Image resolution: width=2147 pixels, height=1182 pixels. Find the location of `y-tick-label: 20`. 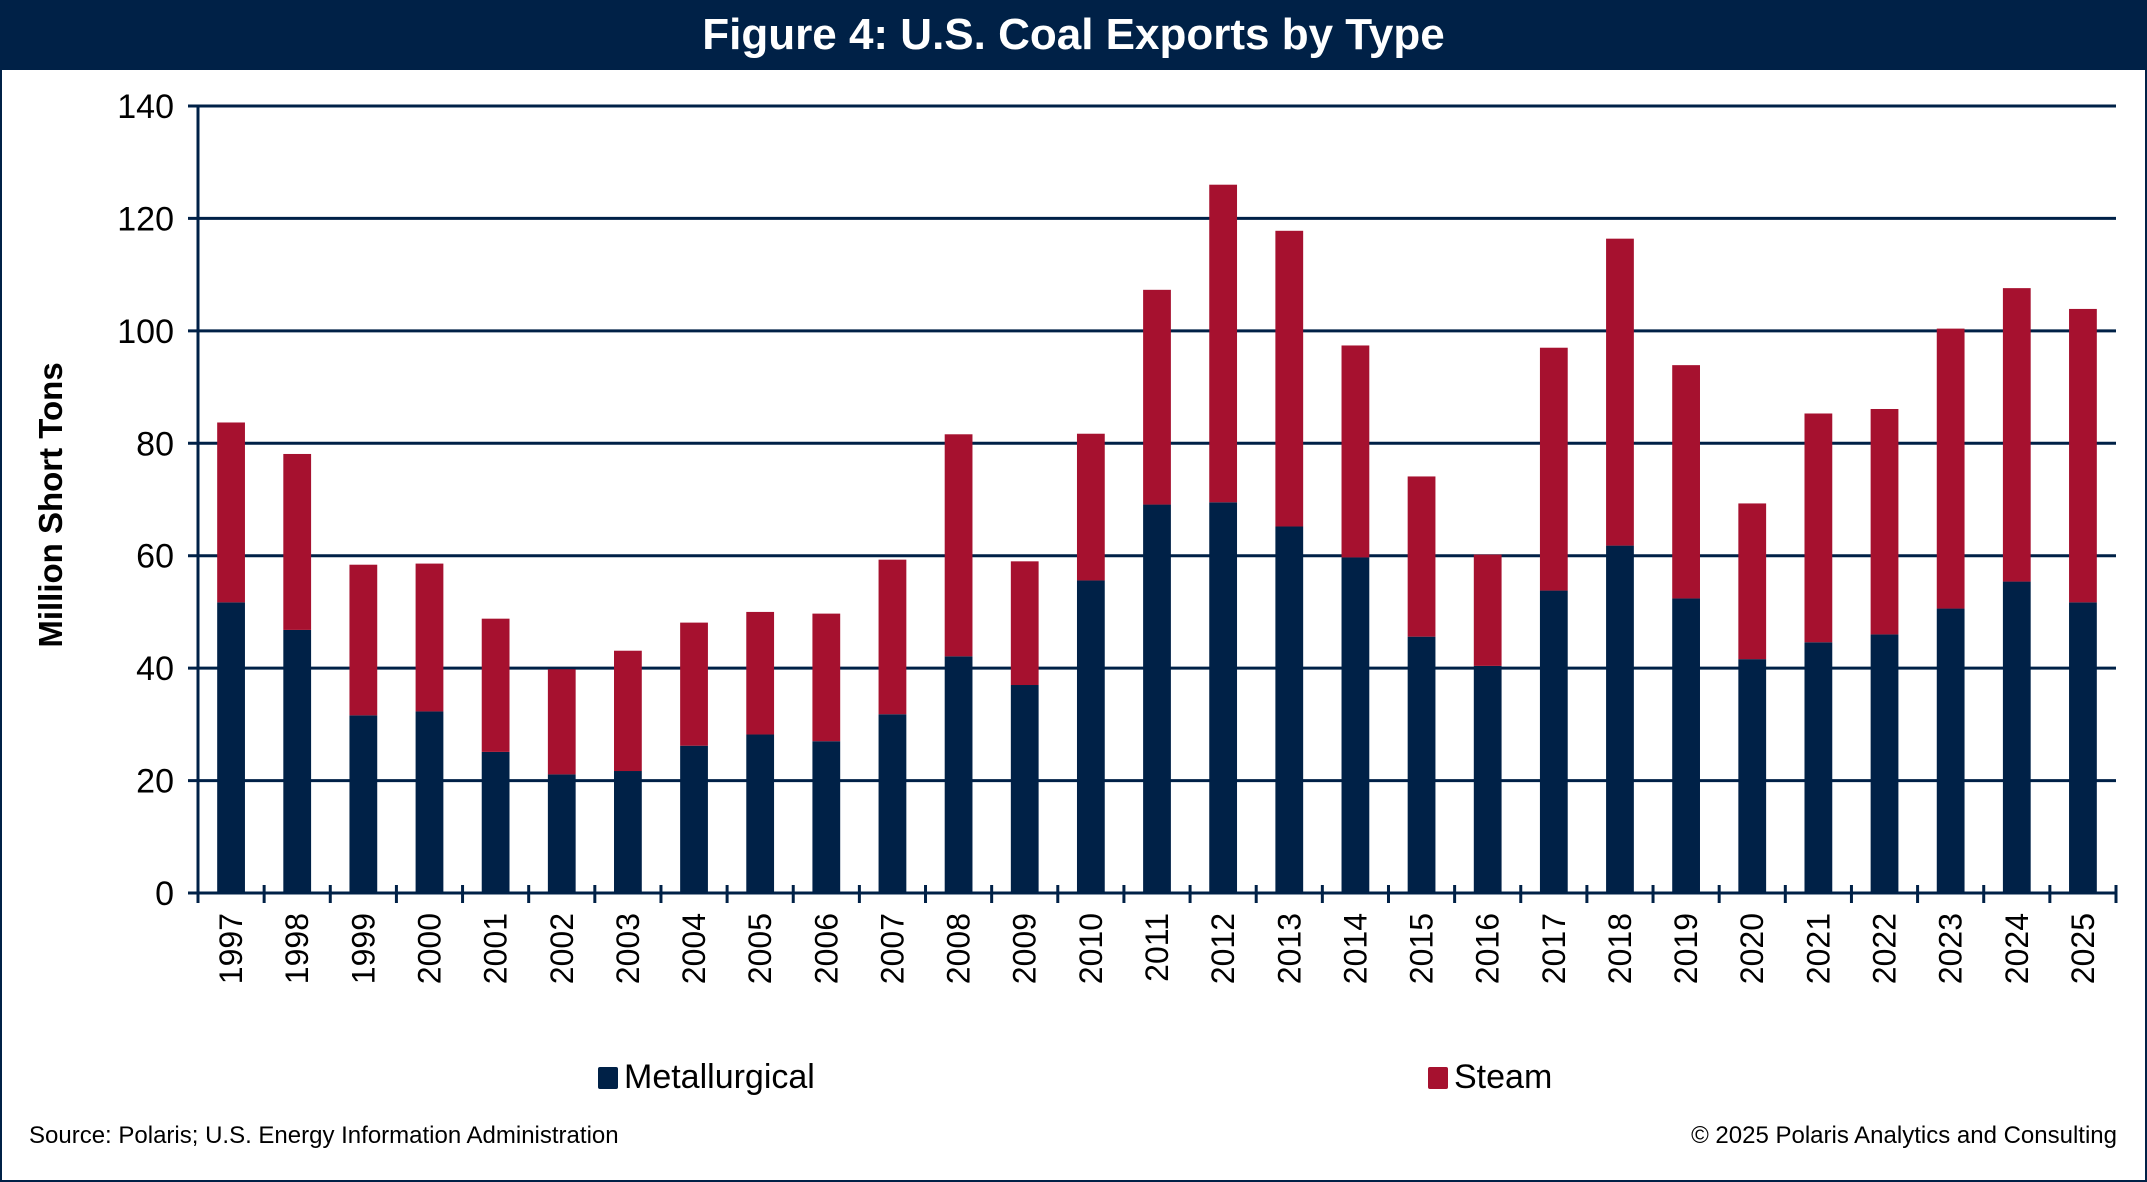

y-tick-label: 20 is located at coordinates (155, 782).